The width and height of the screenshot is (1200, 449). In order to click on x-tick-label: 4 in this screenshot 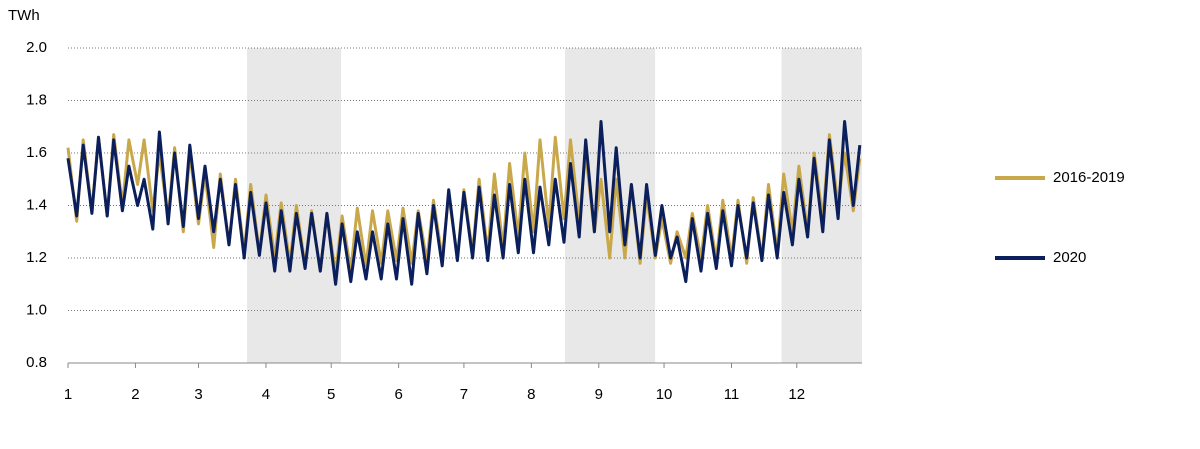, I will do `click(266, 394)`.